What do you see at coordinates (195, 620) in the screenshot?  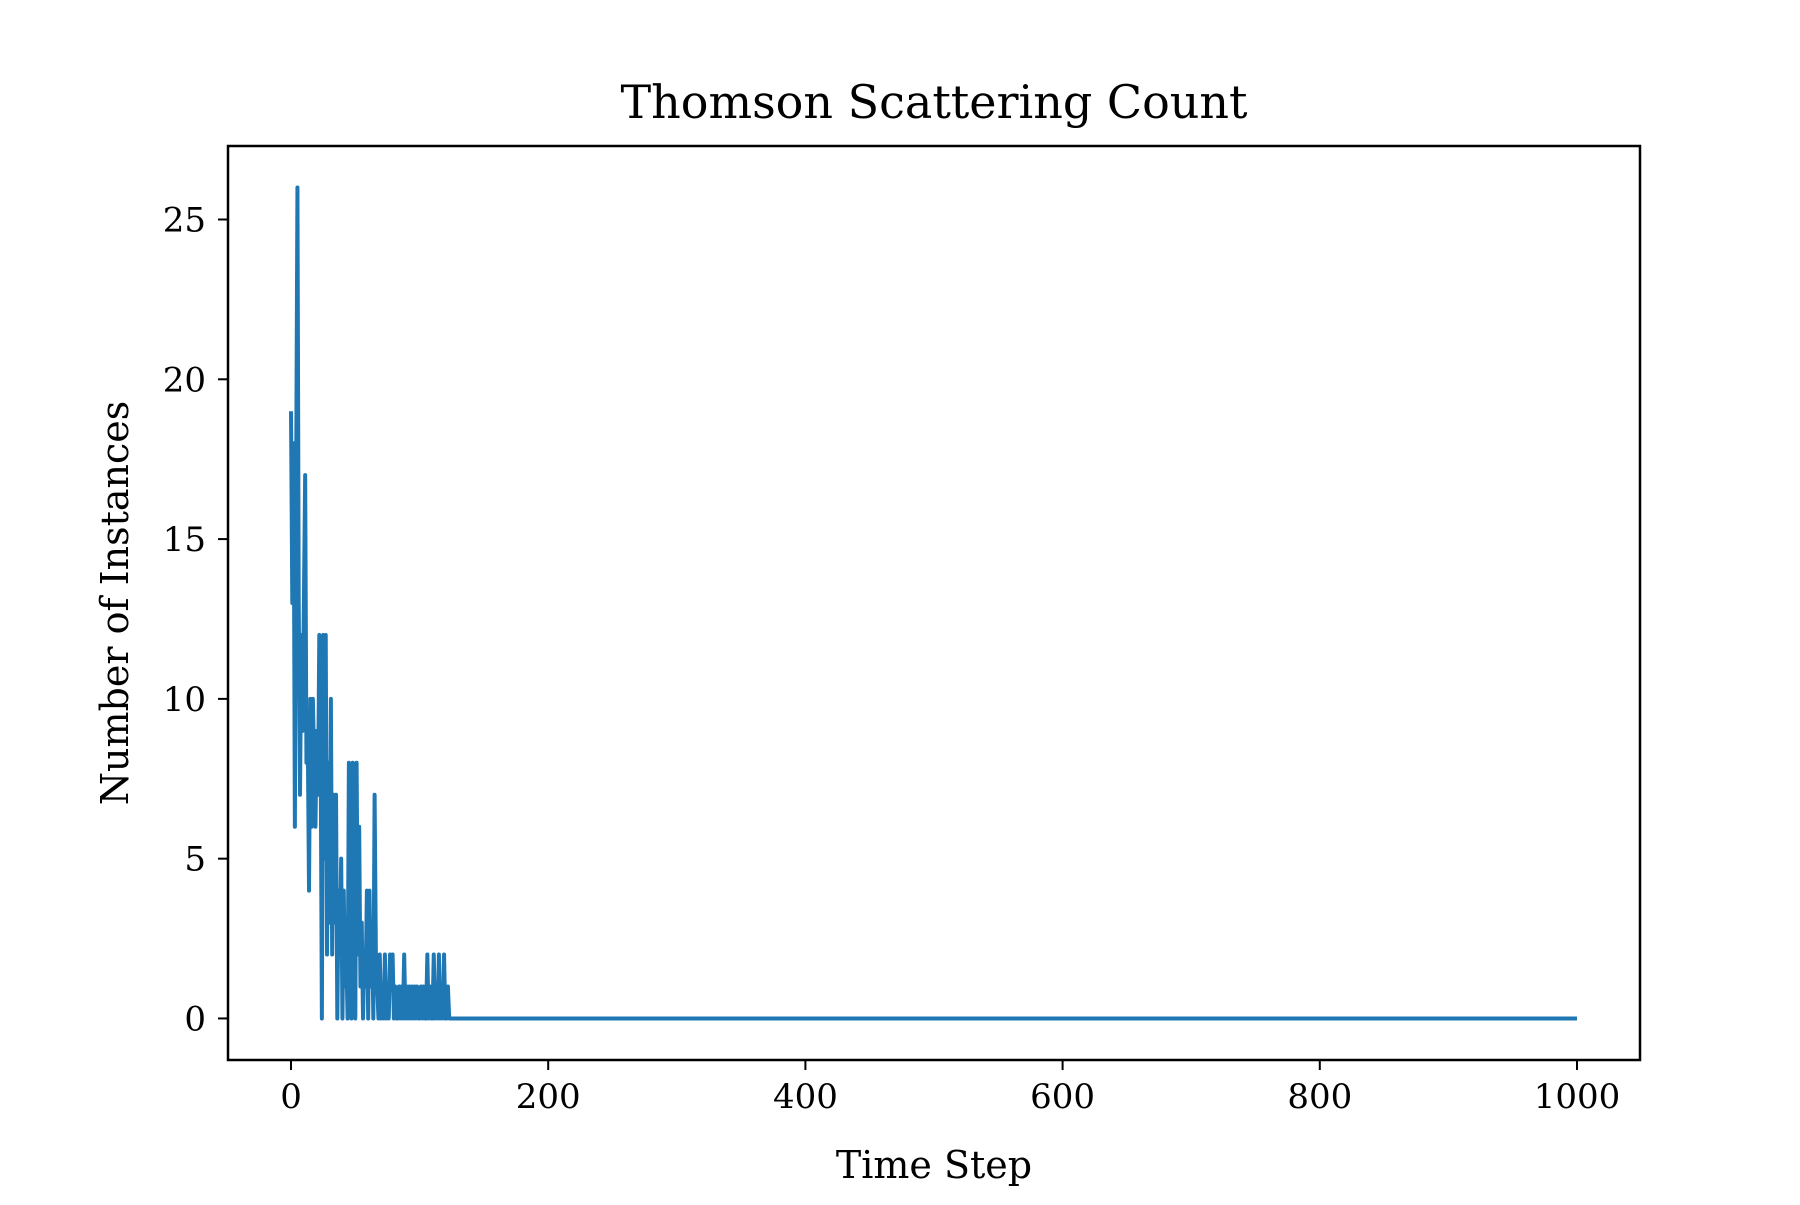 I see `y-axis-ticks: 0 5 10 15 20 25` at bounding box center [195, 620].